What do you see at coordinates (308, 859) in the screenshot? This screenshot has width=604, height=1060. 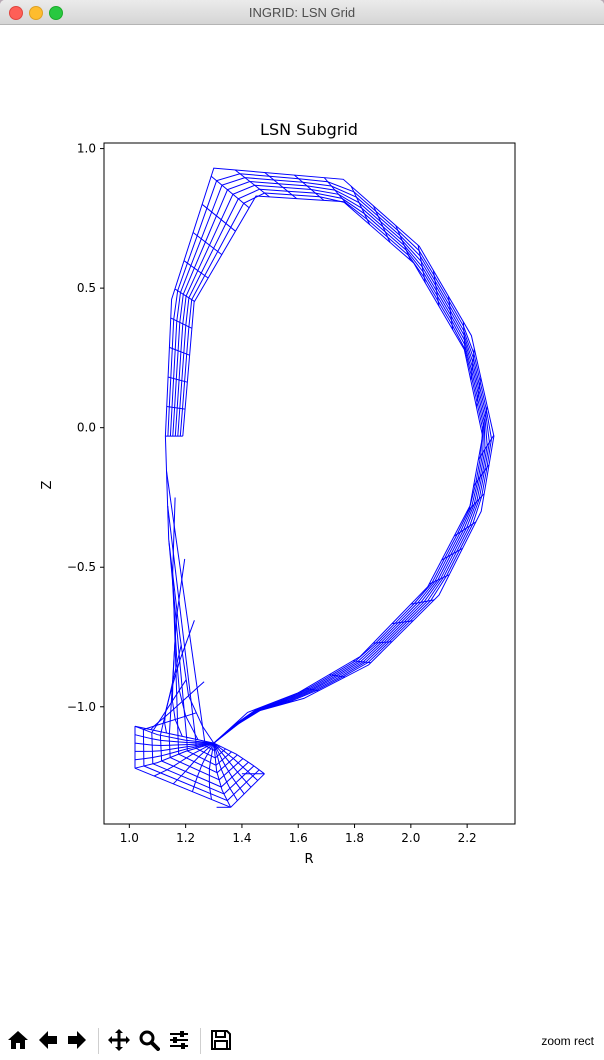 I see `x-axis-label: R` at bounding box center [308, 859].